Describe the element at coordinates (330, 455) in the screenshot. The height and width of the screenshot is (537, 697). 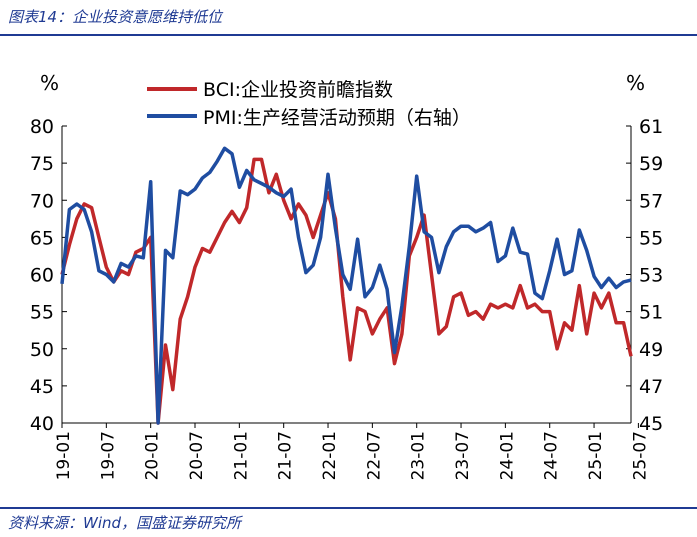
I see `x-tick-label: 22-01` at that location.